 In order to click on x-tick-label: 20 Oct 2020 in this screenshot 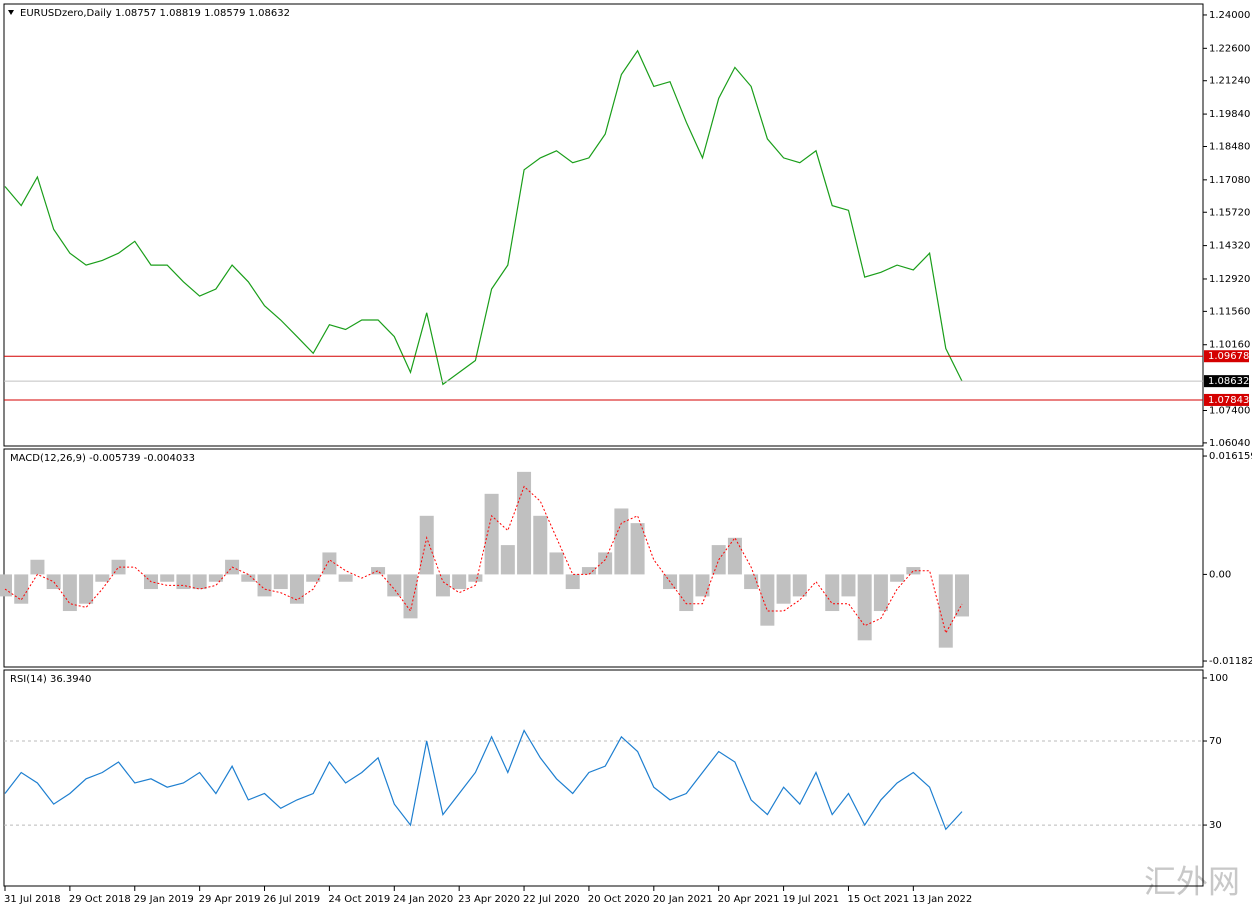, I will do `click(619, 899)`.